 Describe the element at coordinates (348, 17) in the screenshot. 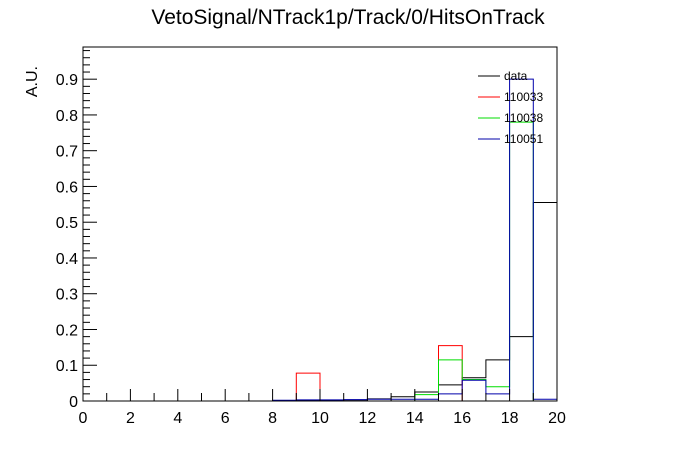

I see `chart-title: VetoSignal/NTrack1p/Track/0/HitsOnTrack` at that location.